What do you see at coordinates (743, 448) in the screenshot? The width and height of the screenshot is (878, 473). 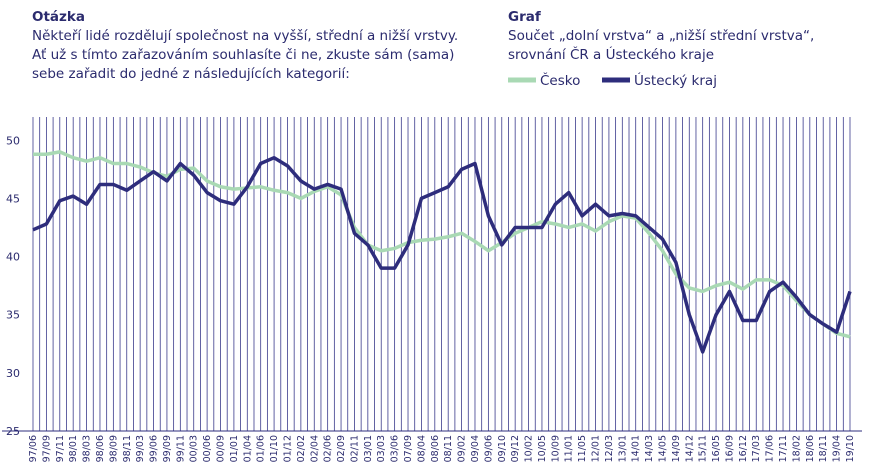 I see `x-tick-label: 16/12` at bounding box center [743, 448].